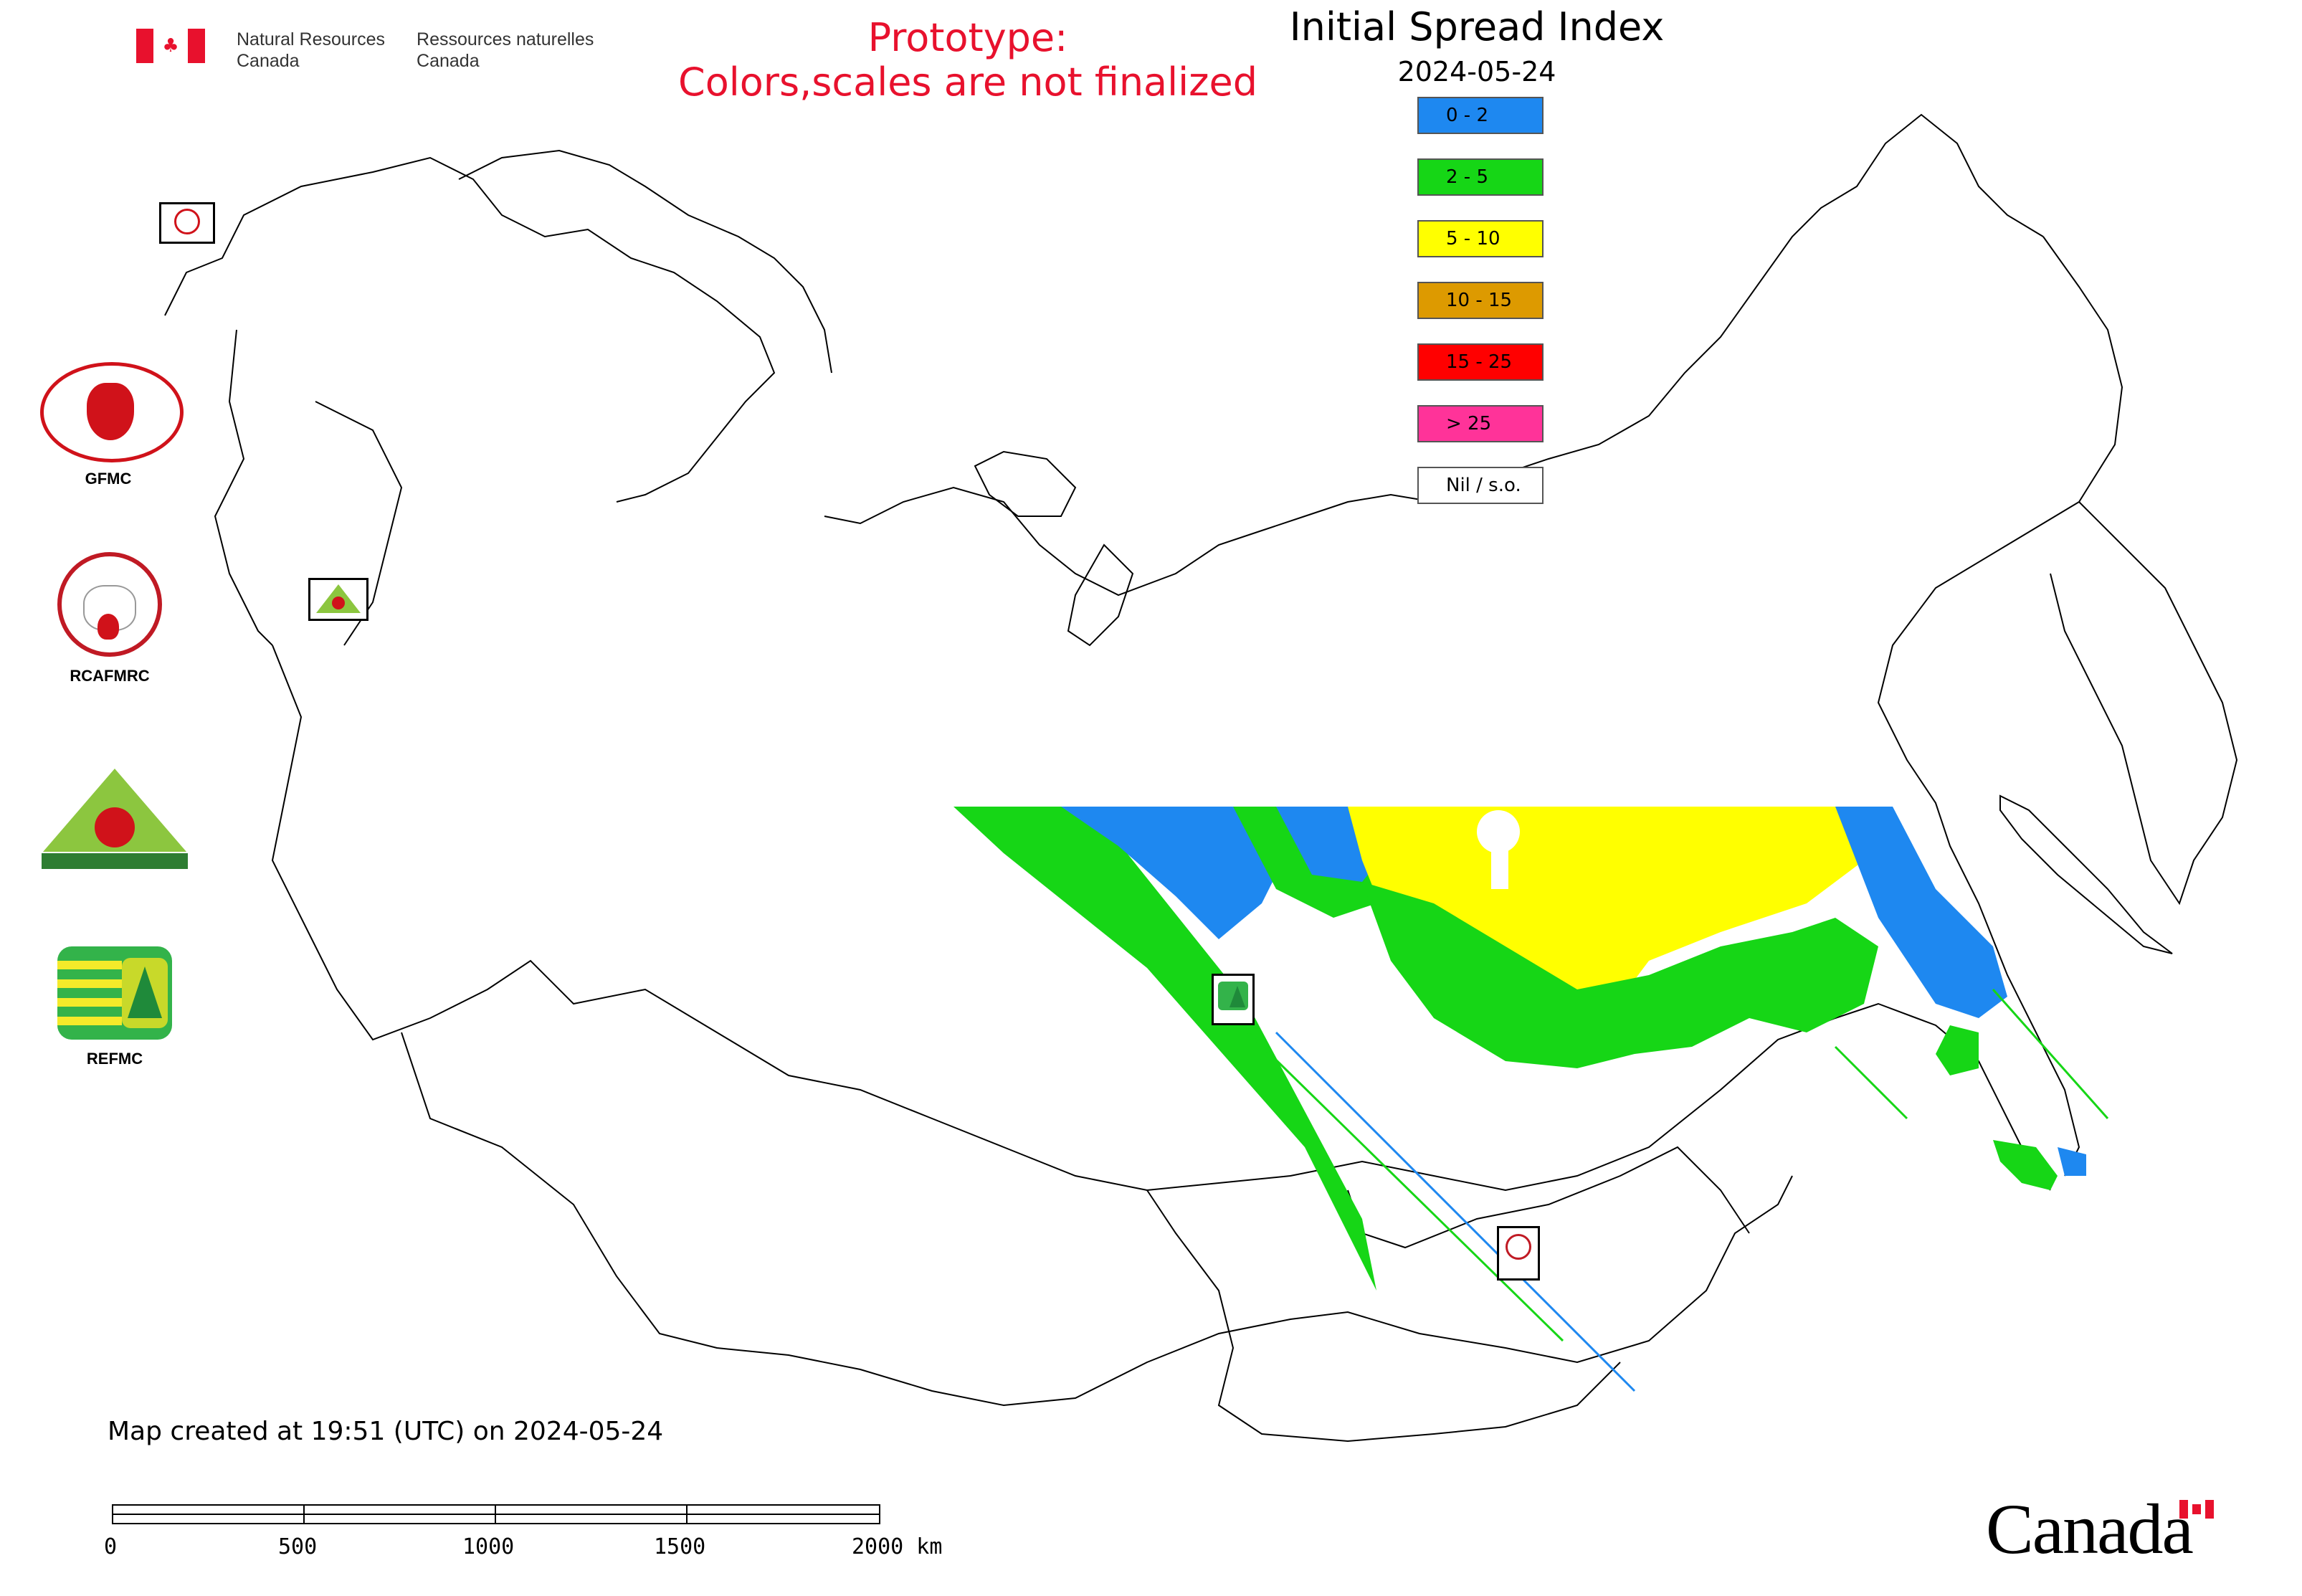 This screenshot has width=2302, height=1596. What do you see at coordinates (170, 46) in the screenshot?
I see `canada-flag-icon: ♣` at bounding box center [170, 46].